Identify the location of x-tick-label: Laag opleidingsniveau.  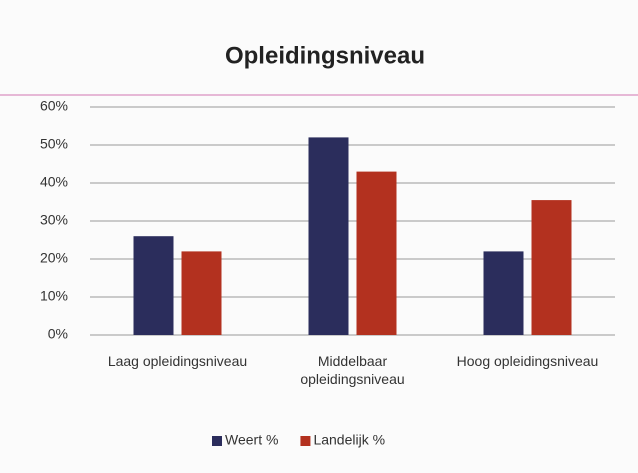
(177, 361).